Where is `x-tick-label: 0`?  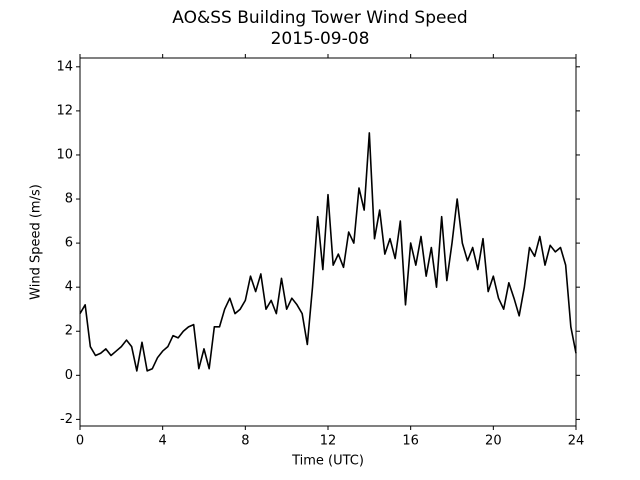
x-tick-label: 0 is located at coordinates (80, 441).